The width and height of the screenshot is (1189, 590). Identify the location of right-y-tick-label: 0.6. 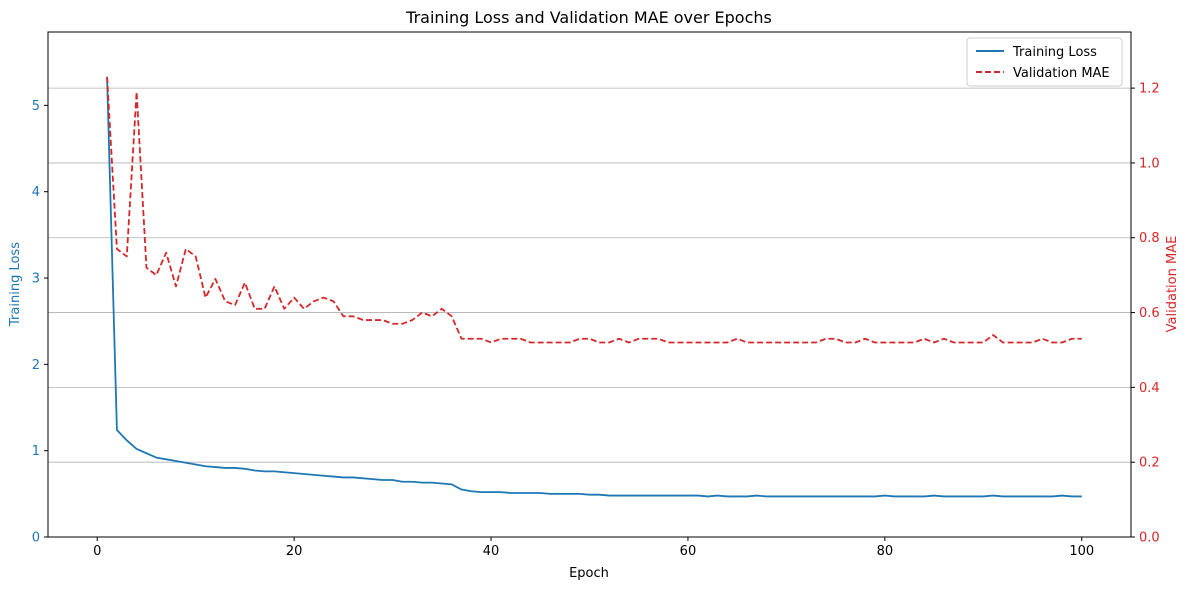
(1149, 313).